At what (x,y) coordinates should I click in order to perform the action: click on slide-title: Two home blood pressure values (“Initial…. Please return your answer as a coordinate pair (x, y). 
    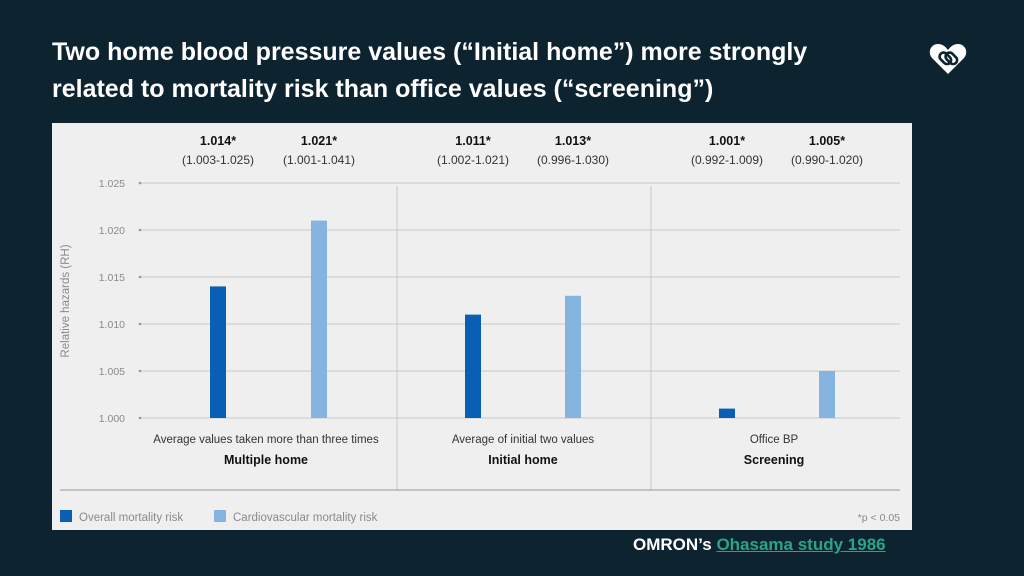
    Looking at the image, I should click on (430, 70).